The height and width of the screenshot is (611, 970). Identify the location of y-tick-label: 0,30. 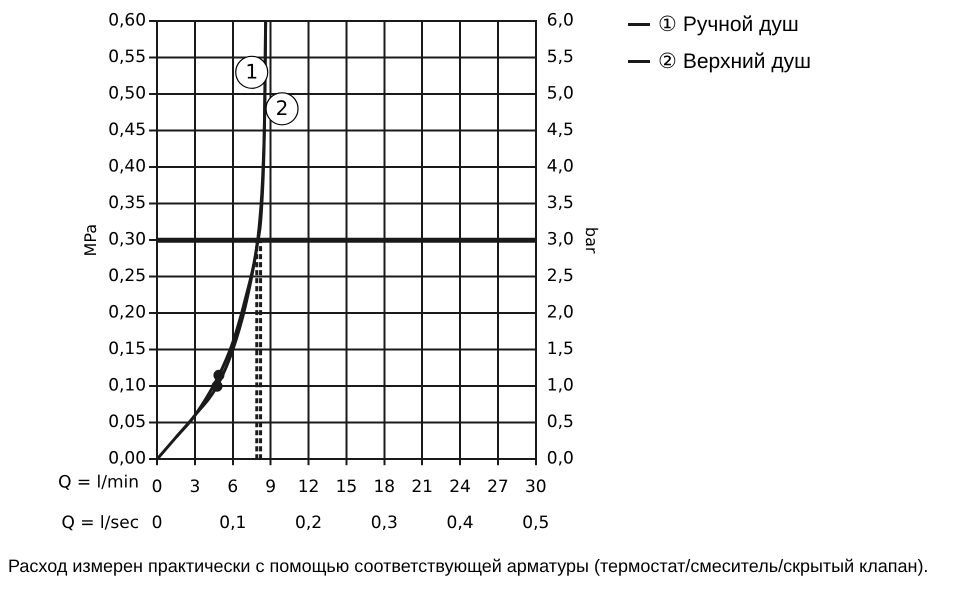
(127, 240).